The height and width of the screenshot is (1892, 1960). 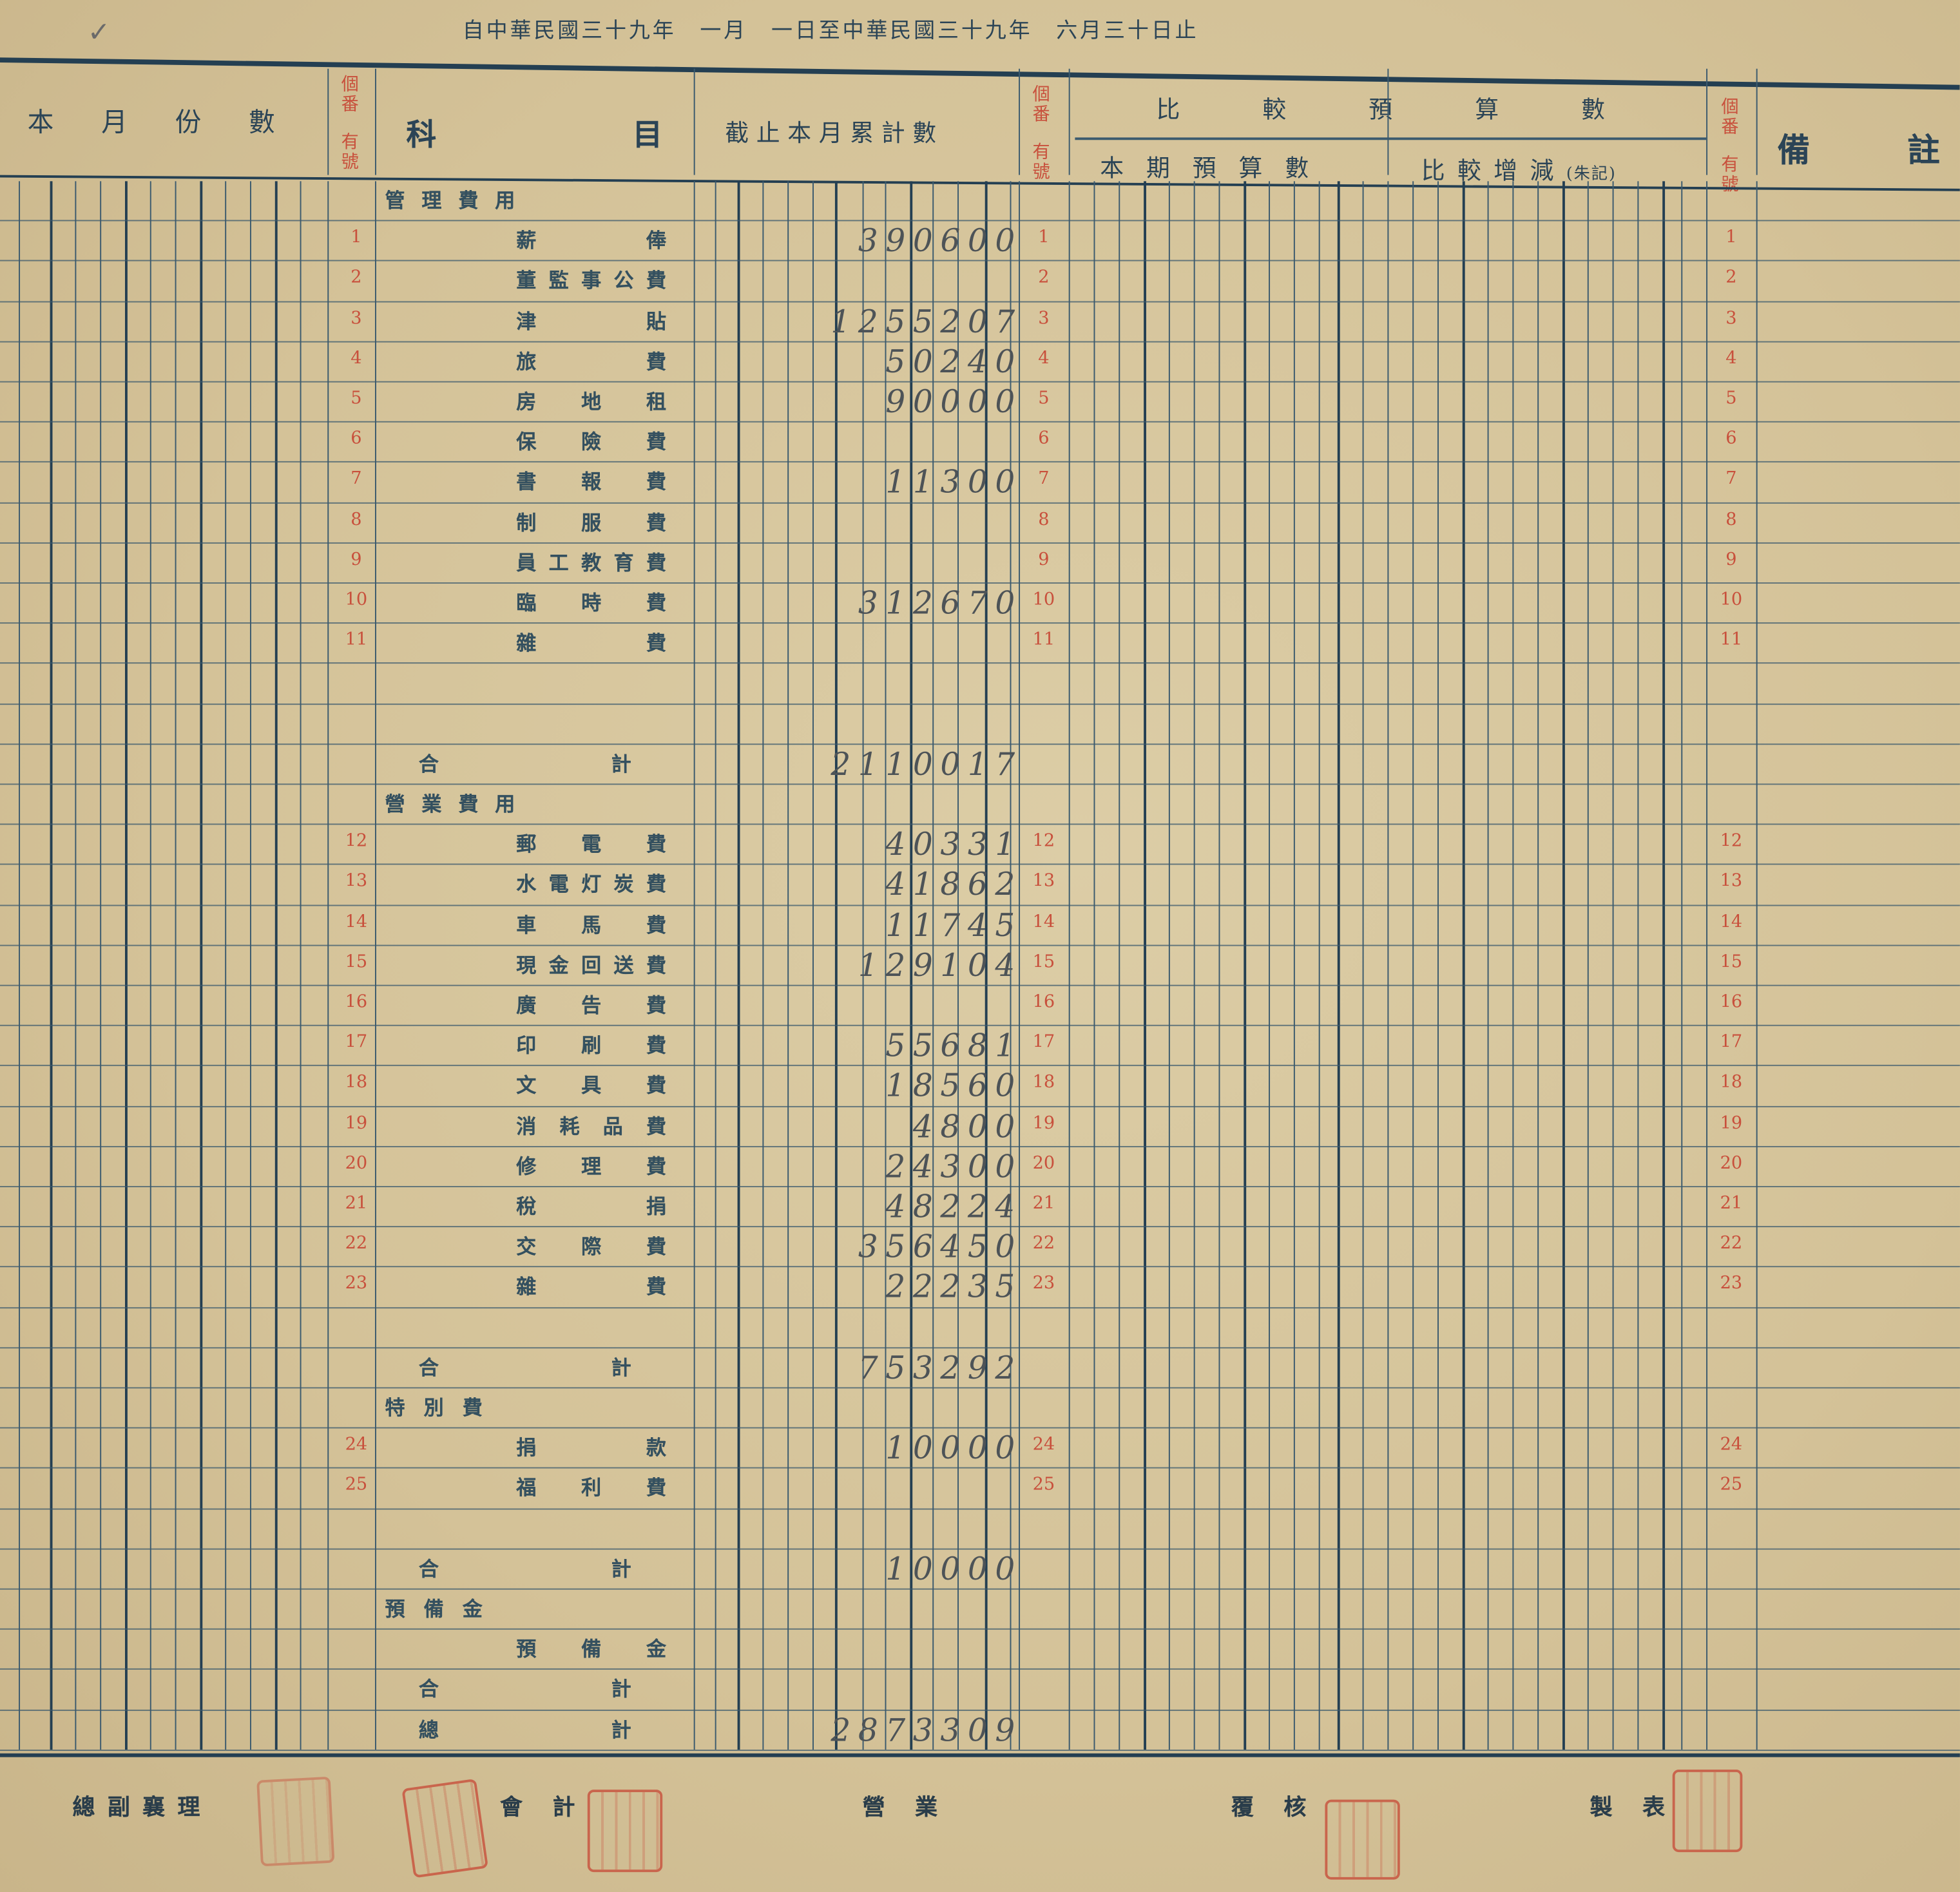 I want to click on row-number-mid: 11, so click(x=1043, y=641).